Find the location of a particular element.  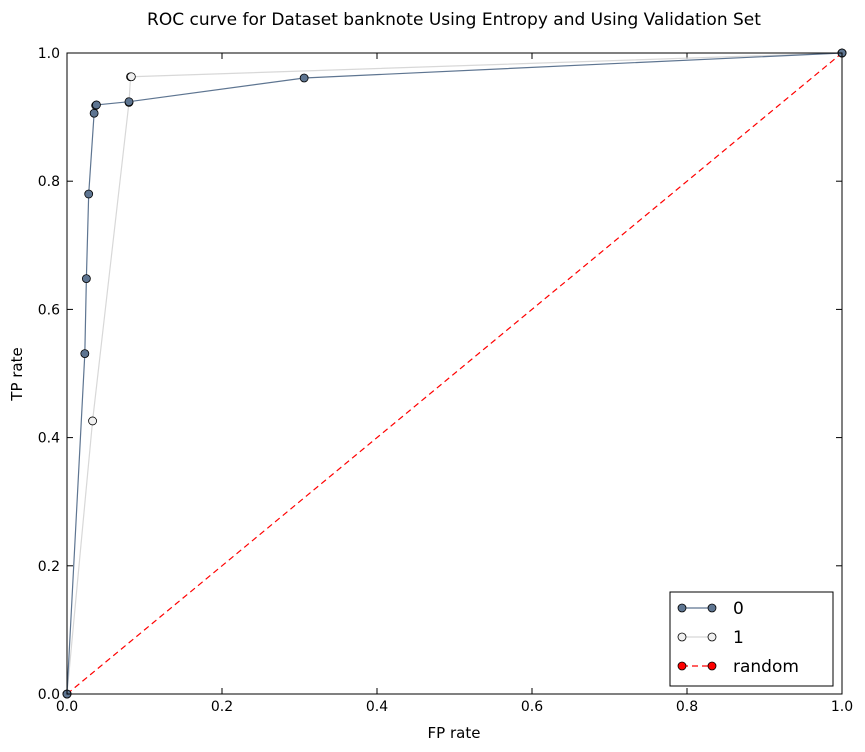

y-tick-label: 0.2 is located at coordinates (49, 567).